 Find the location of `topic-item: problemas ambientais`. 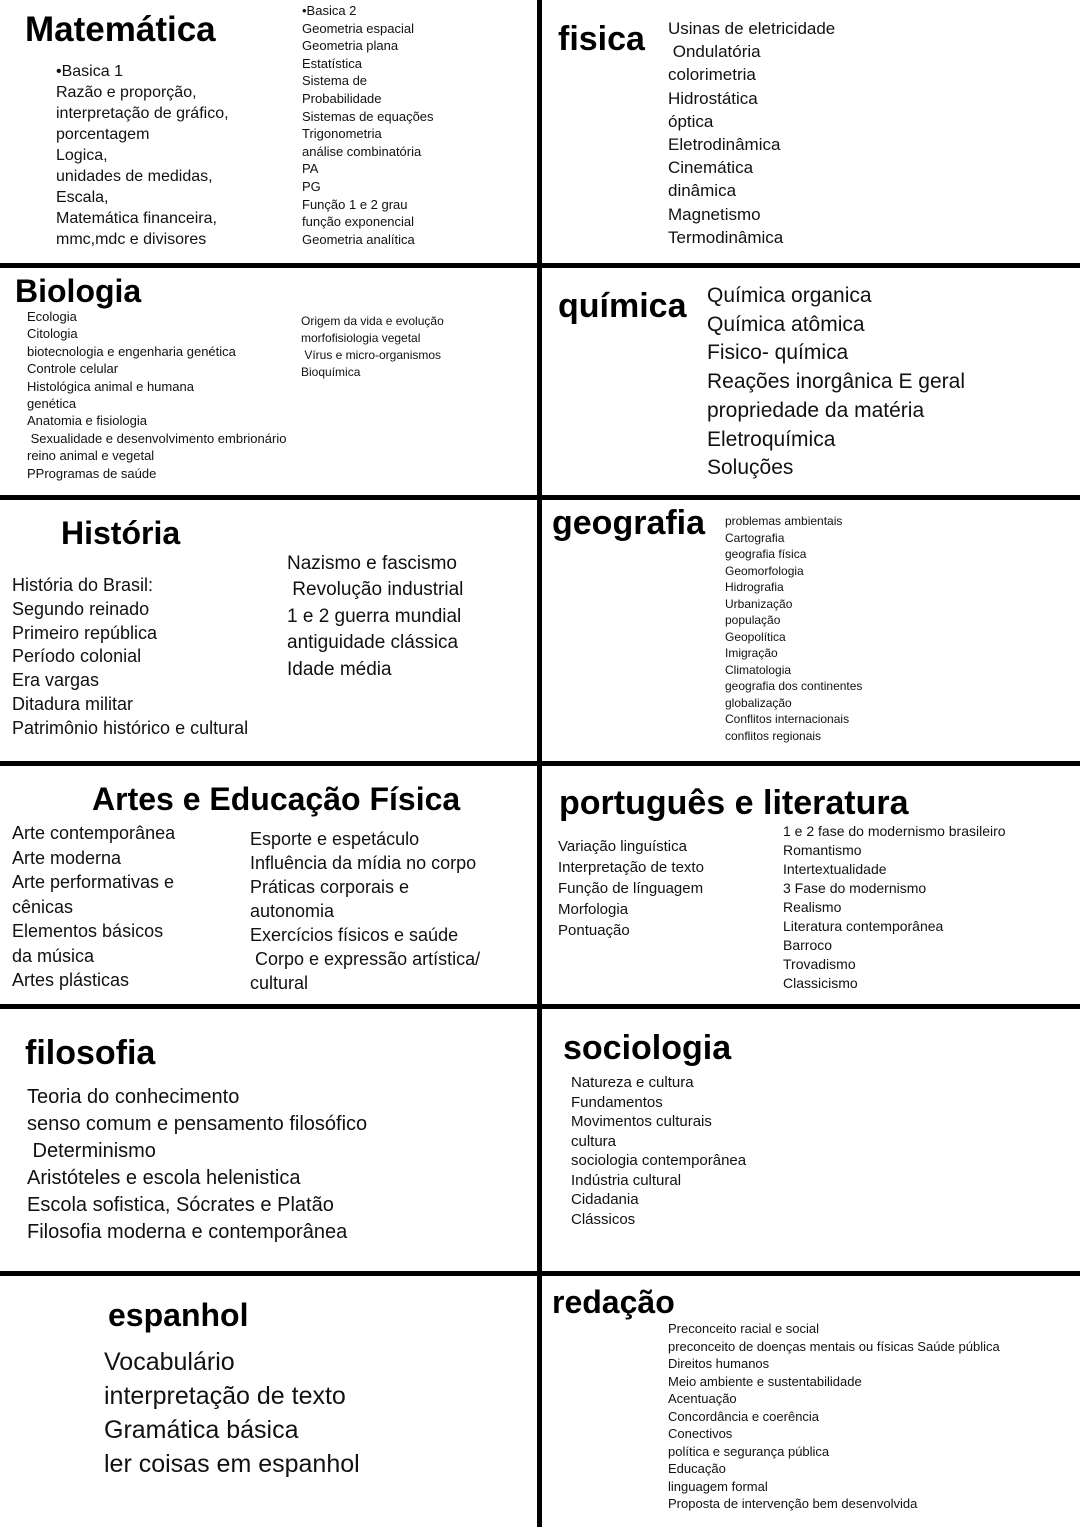

topic-item: problemas ambientais is located at coordinates (784, 521).